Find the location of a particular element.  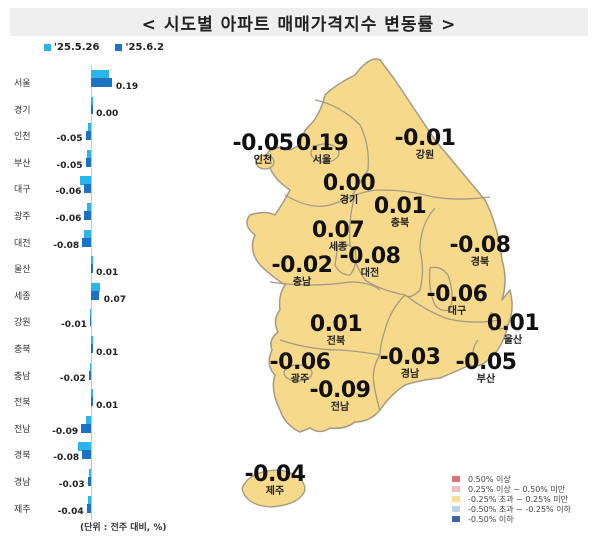

region-name: 인천 is located at coordinates (263, 160).